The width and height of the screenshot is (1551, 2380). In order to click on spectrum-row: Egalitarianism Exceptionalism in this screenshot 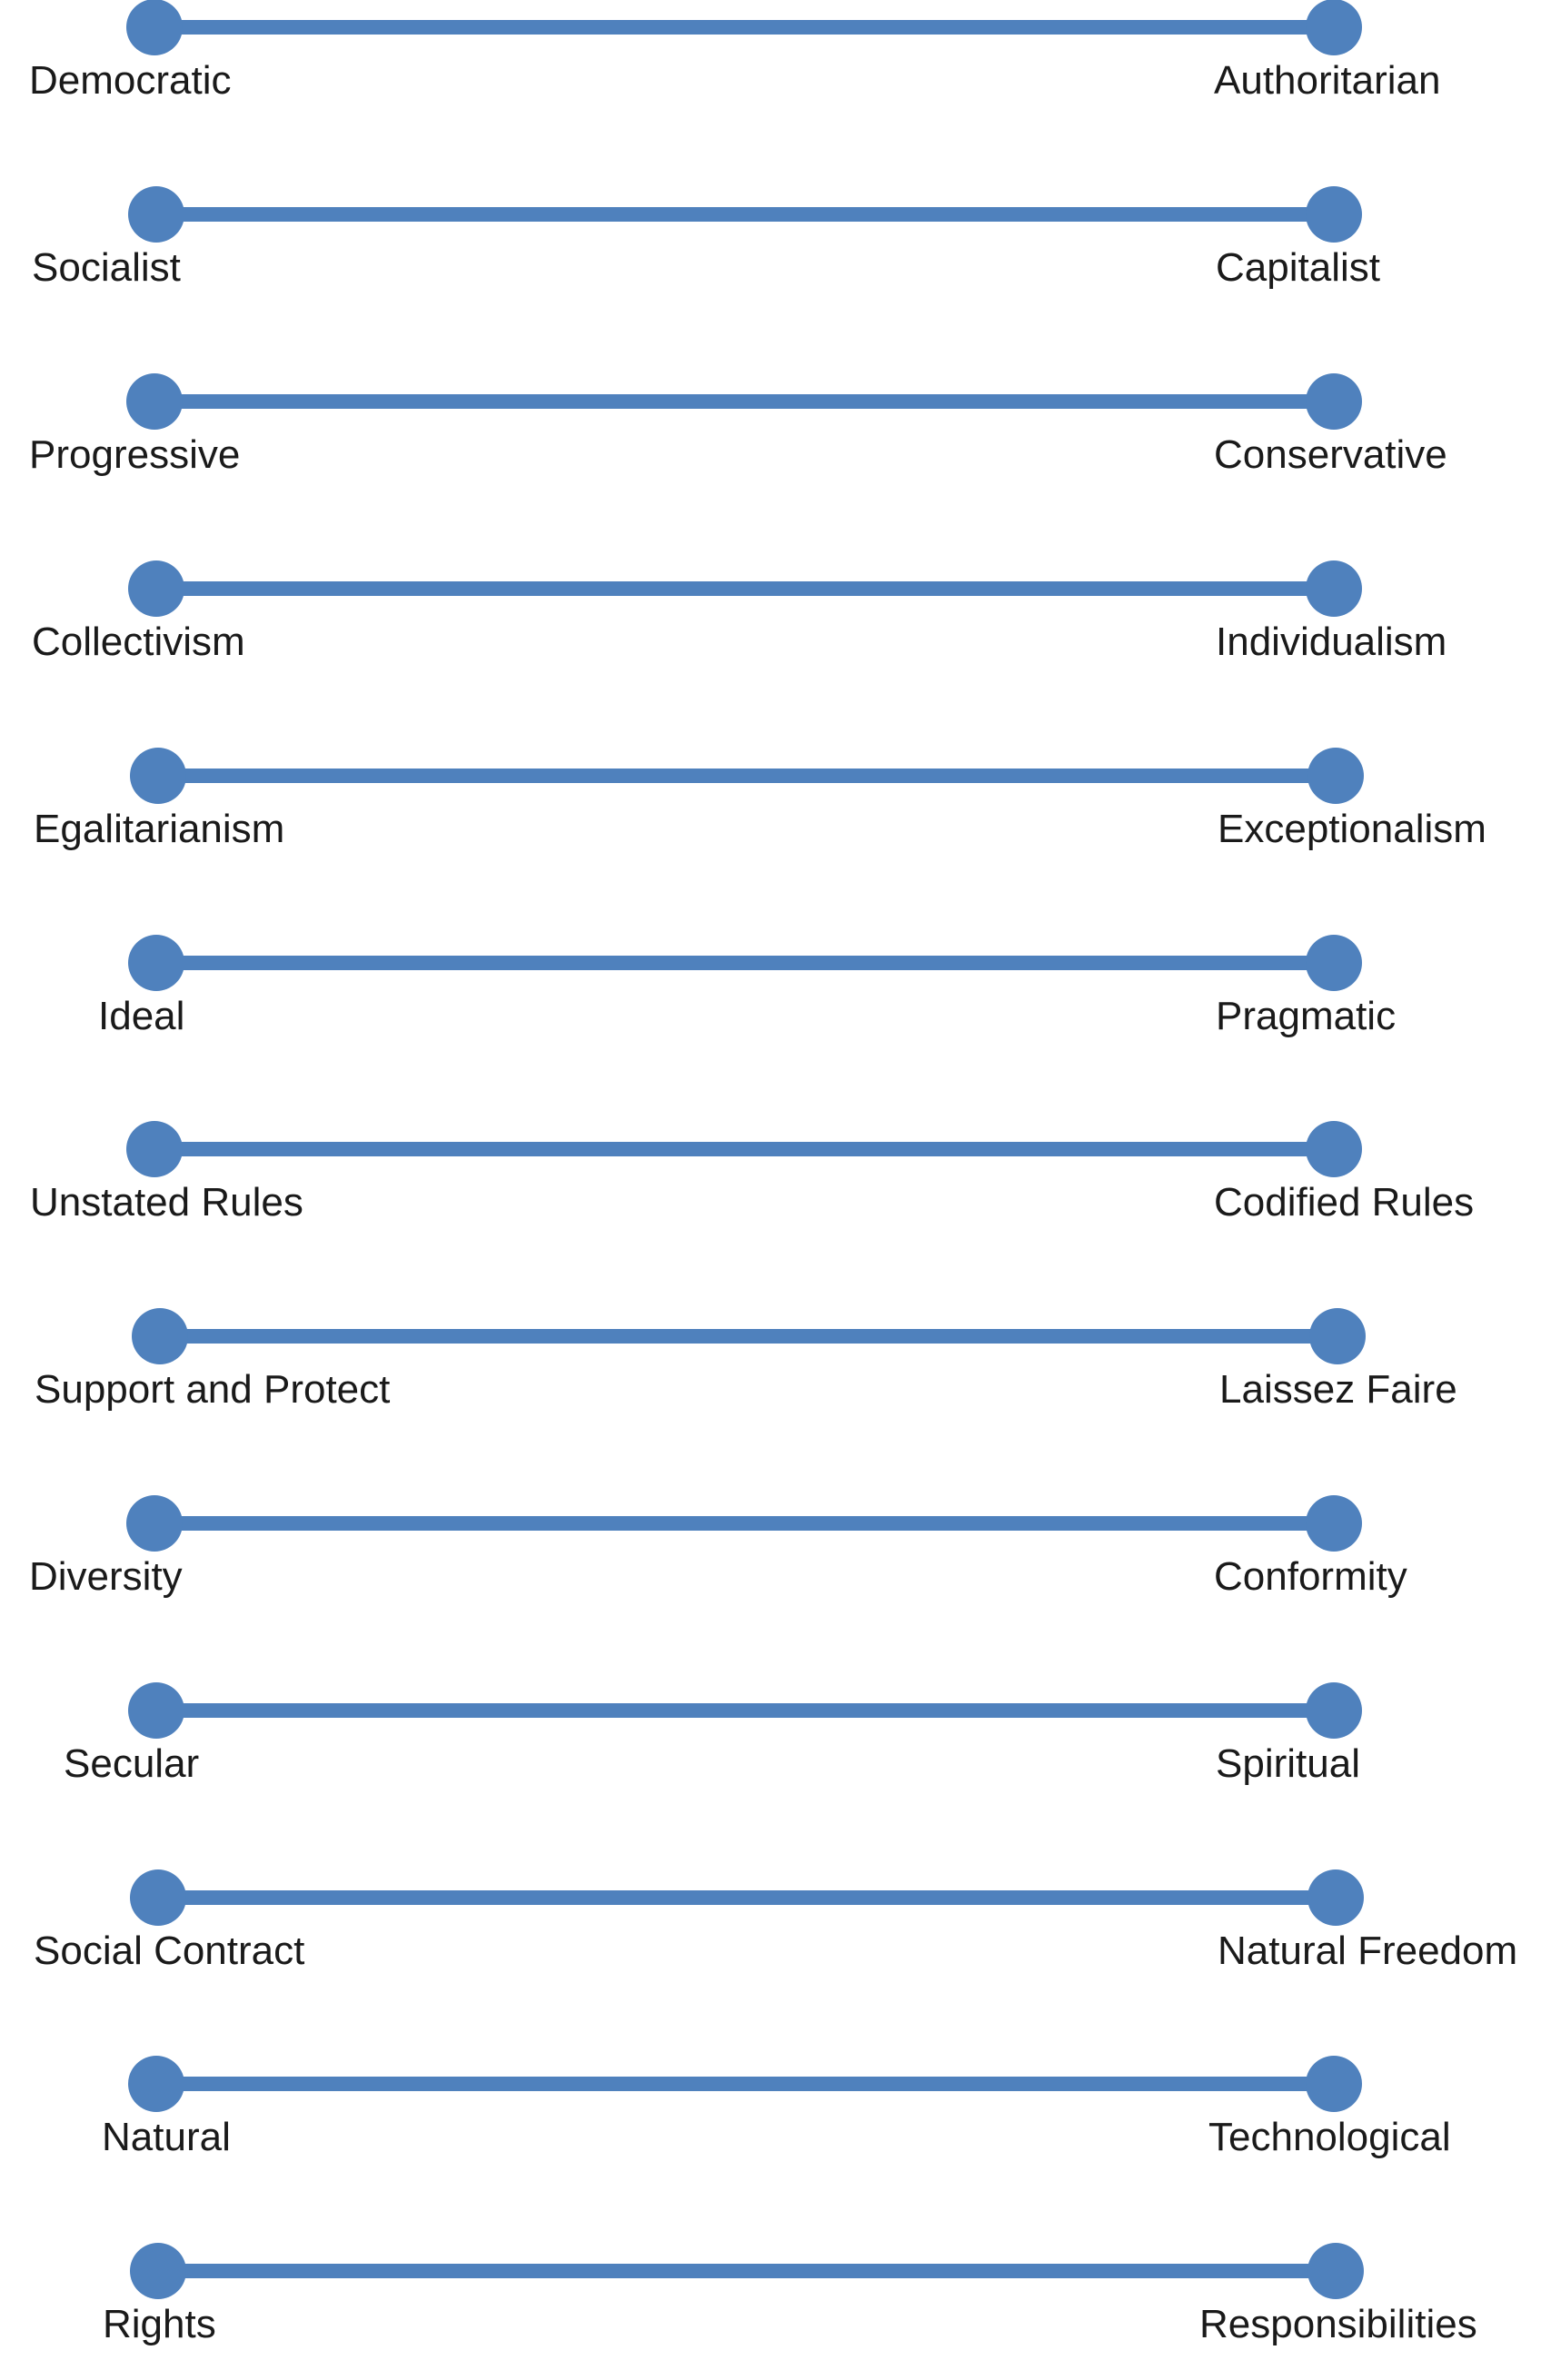, I will do `click(760, 799)`.